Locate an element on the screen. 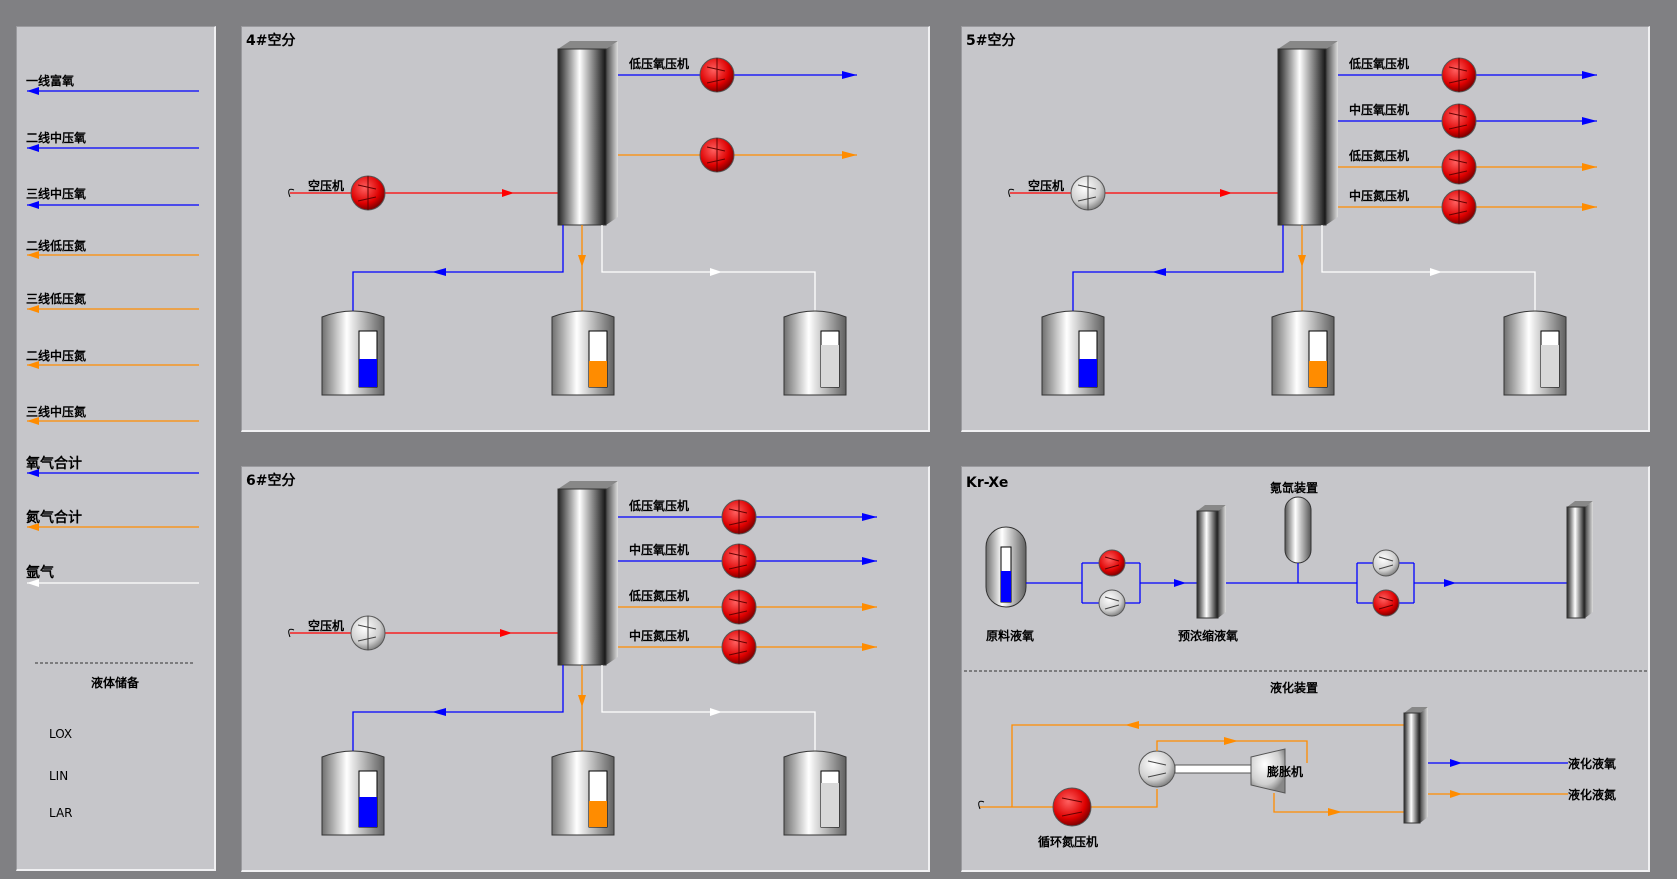 This screenshot has height=879, width=1677. krxe-title: Kr-Xe is located at coordinates (987, 483).